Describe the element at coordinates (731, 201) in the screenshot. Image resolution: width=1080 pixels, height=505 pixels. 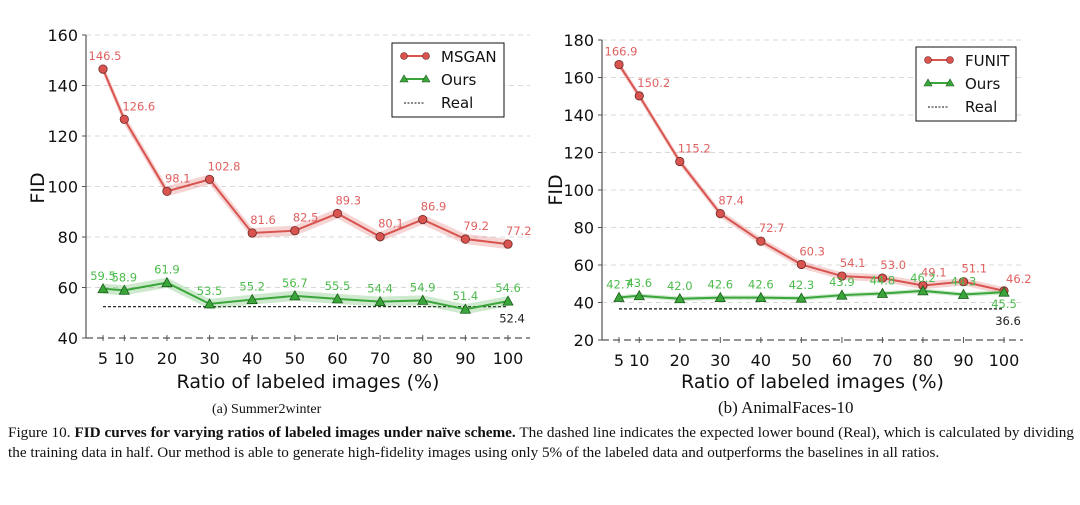
I see `data-label: 87.4` at that location.